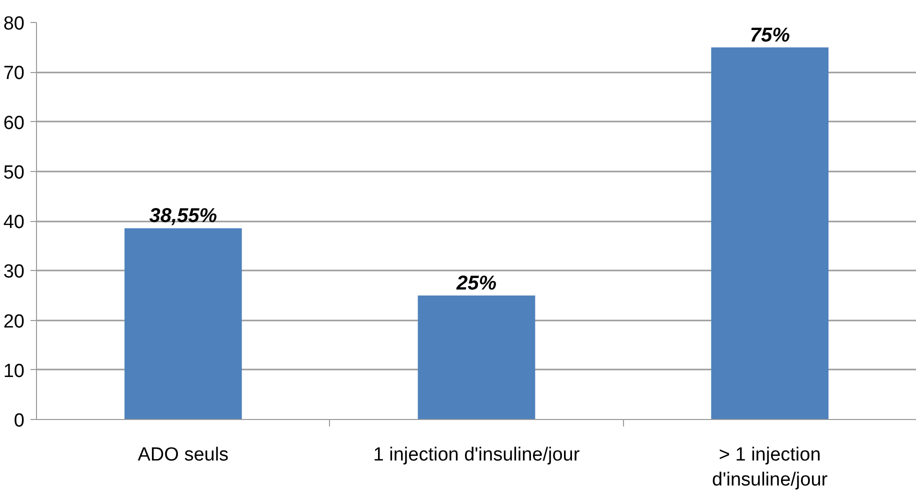 This screenshot has height=493, width=916. I want to click on data-label: 25%, so click(476, 283).